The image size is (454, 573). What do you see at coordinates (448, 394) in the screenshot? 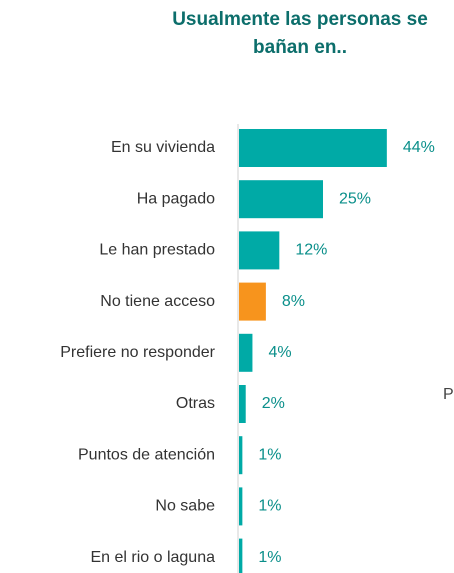
I see `annotation: P` at bounding box center [448, 394].